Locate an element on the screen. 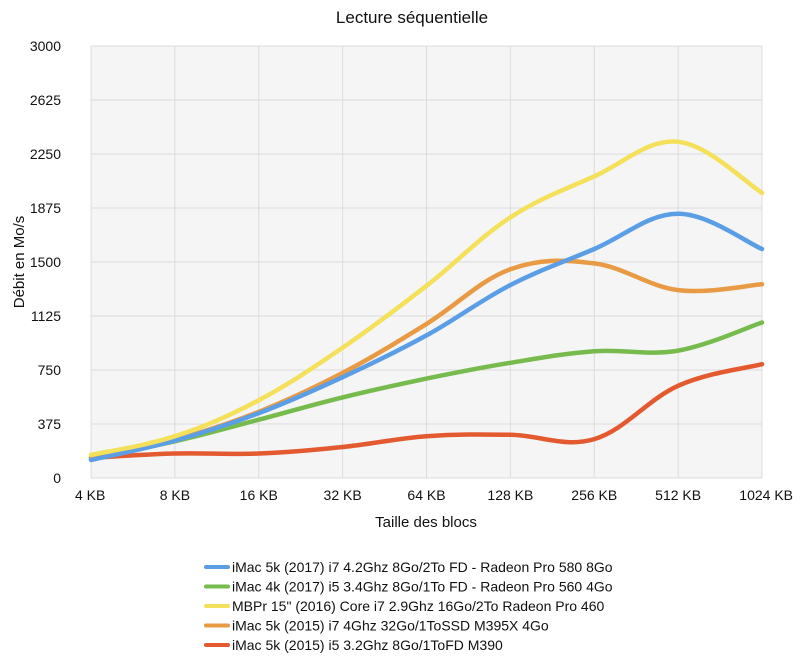 The image size is (800, 658). x-tick-label: 1024 KB is located at coordinates (766, 495).